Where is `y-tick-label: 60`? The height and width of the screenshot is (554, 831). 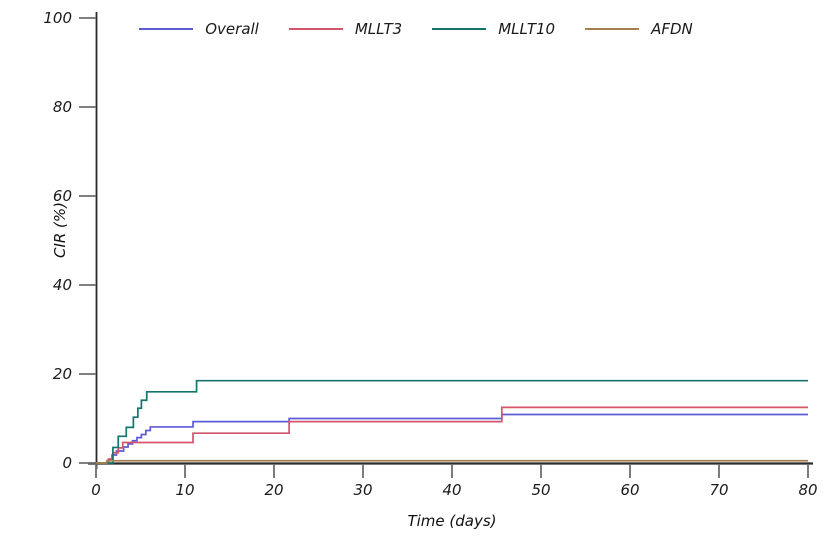 y-tick-label: 60 is located at coordinates (62, 196).